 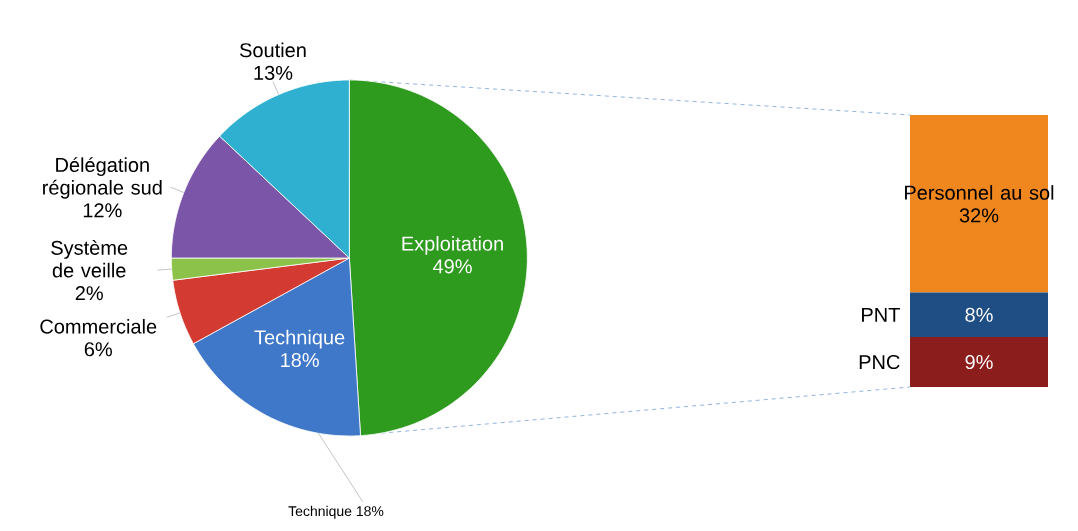 I want to click on series-label: PNC, so click(x=879, y=362).